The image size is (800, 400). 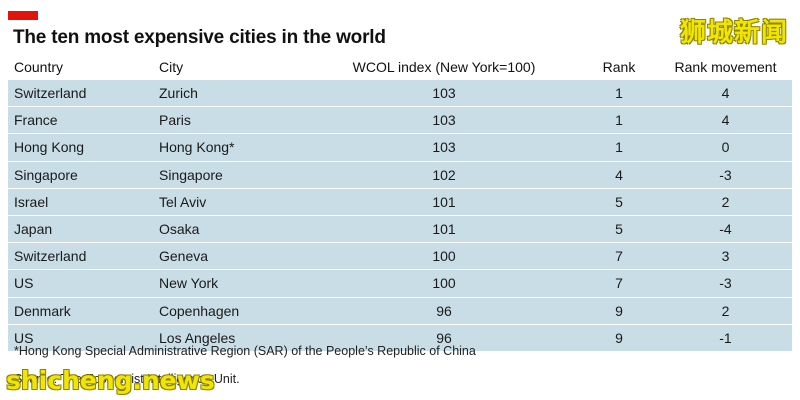 I want to click on cell-city: Copenhagen, so click(x=234, y=310).